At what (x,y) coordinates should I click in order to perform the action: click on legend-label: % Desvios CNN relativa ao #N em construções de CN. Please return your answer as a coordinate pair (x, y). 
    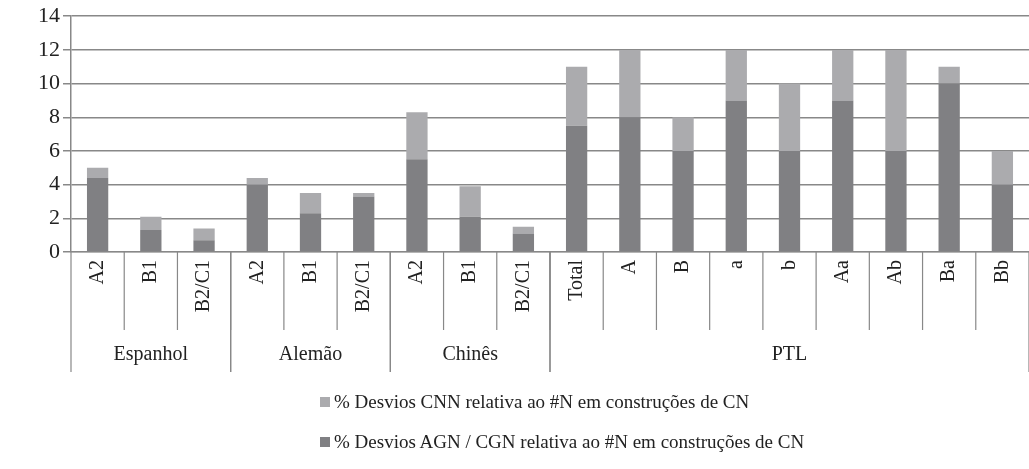
    Looking at the image, I should click on (542, 402).